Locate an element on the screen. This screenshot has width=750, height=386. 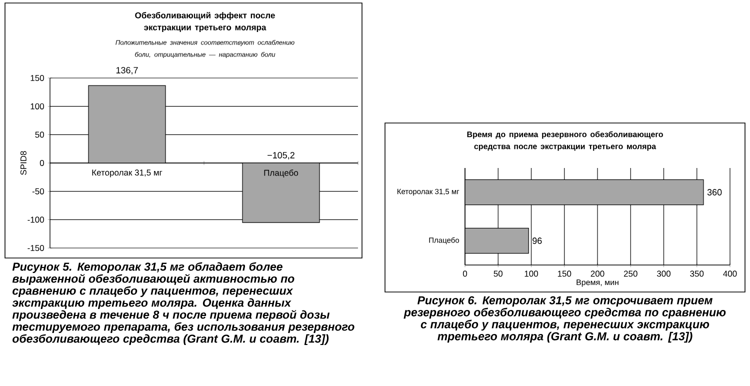
text: Рисунок 6. Кеторолак 31,5 мг отсрочивает прием резервного обезболивающего средства по сравнению с плацебо у пациентов, перенесших экстракцию третьего моляра (Grant G.M. и соавт. [13]) is located at coordinates (565, 319).